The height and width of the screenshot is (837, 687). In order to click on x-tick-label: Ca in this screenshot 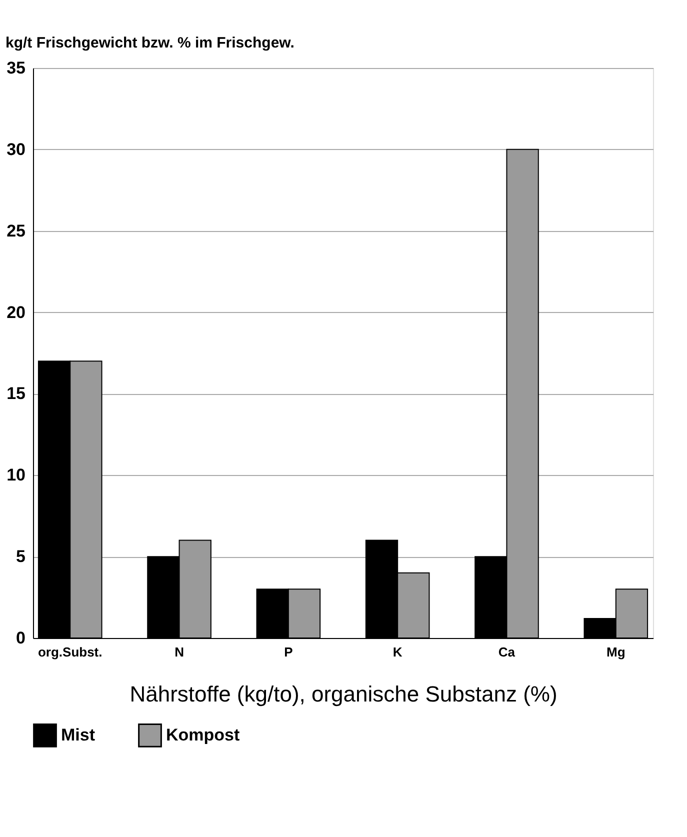, I will do `click(507, 652)`.